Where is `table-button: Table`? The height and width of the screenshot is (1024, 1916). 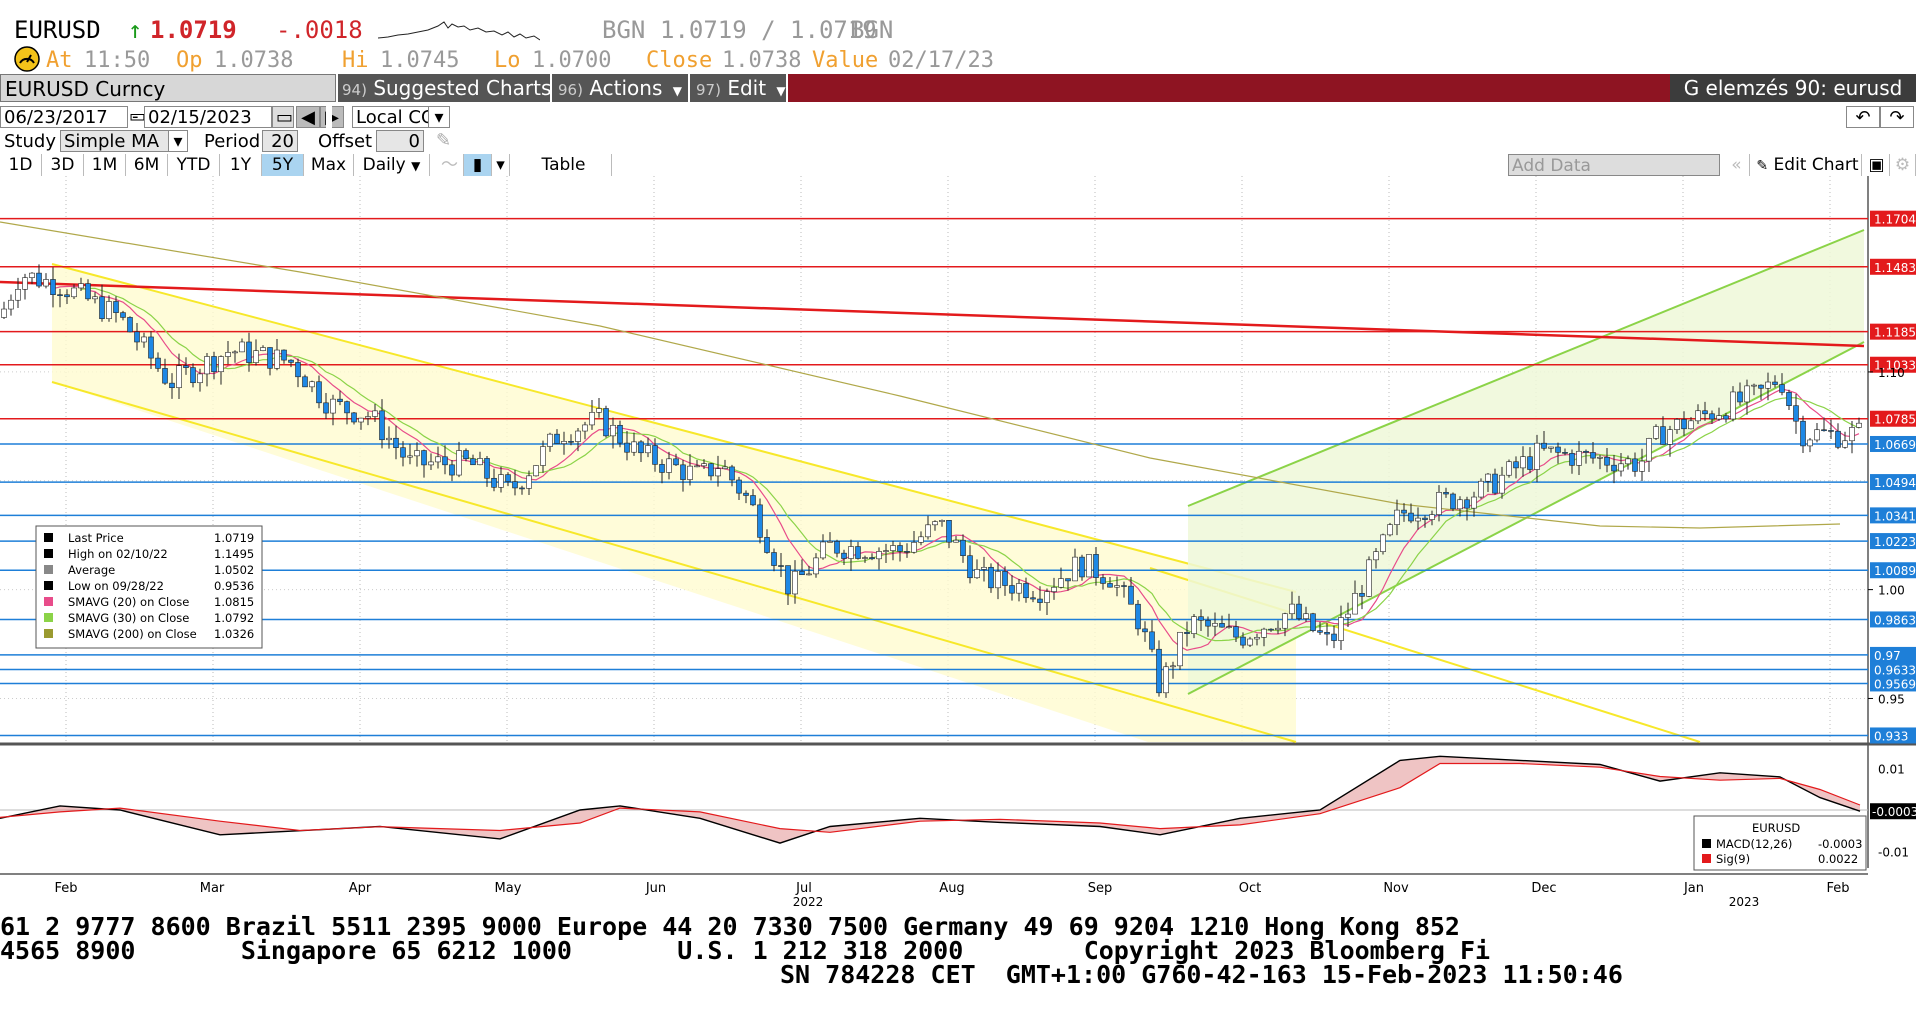 table-button: Table is located at coordinates (564, 165).